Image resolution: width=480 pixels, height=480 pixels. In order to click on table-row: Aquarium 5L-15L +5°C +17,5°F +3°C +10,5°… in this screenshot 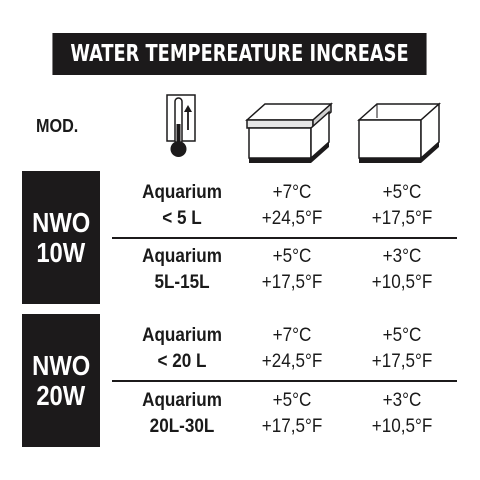, I will do `click(284, 275)`.